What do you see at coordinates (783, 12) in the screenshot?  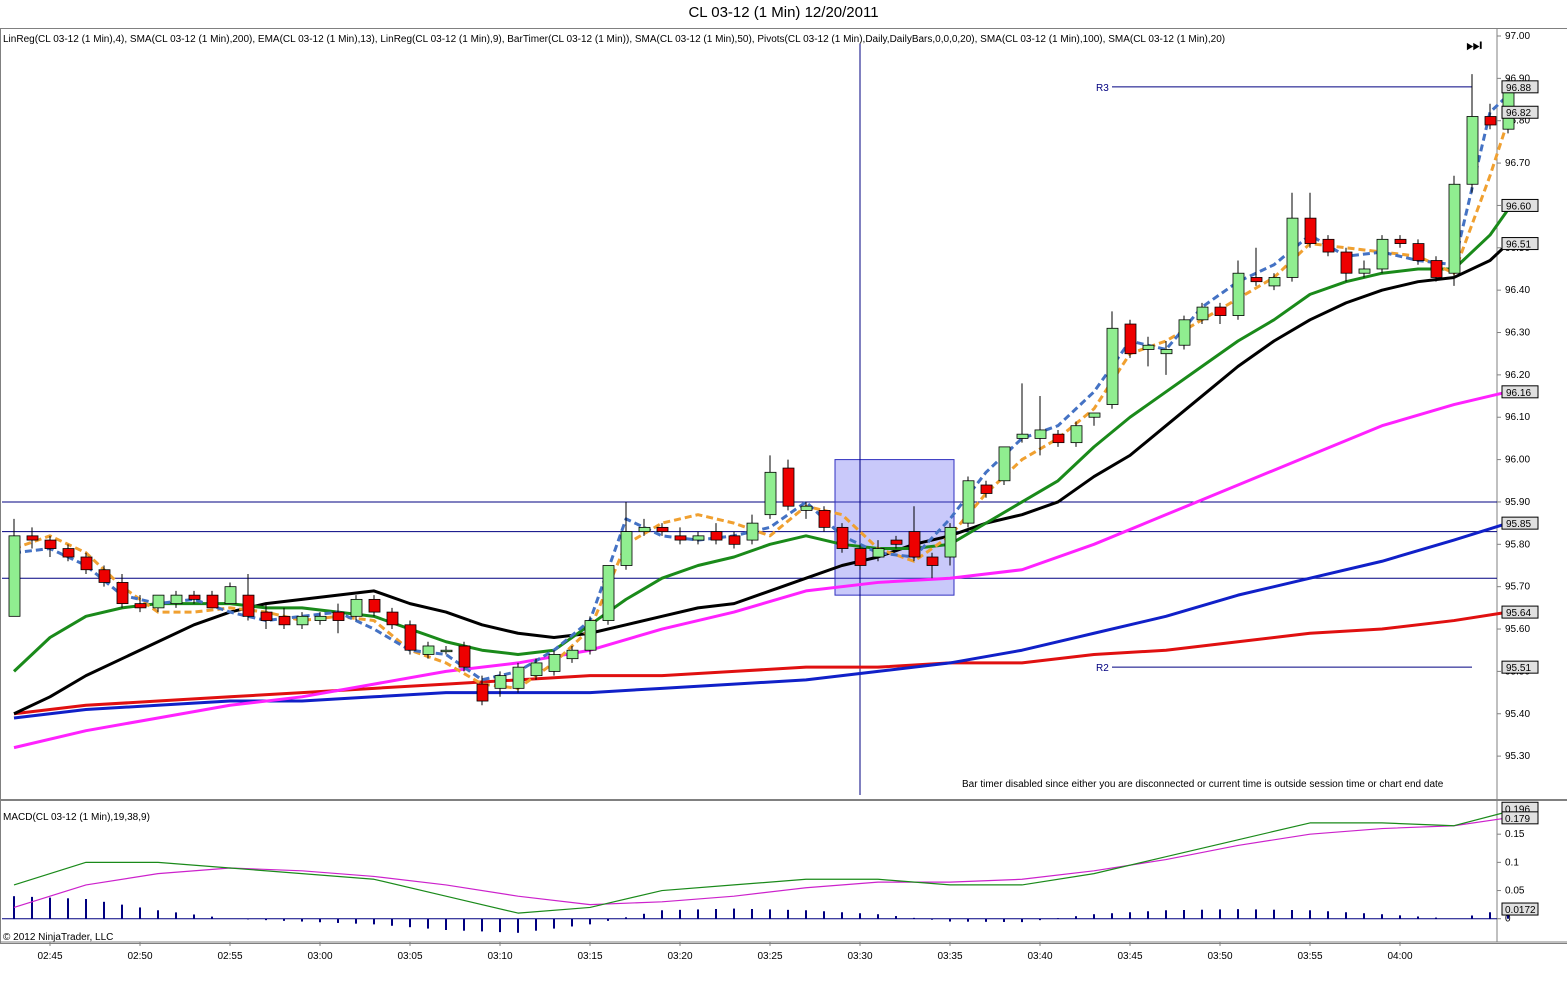 I see `chart-title: CL 03-12 (1 Min) 12/20/2011` at bounding box center [783, 12].